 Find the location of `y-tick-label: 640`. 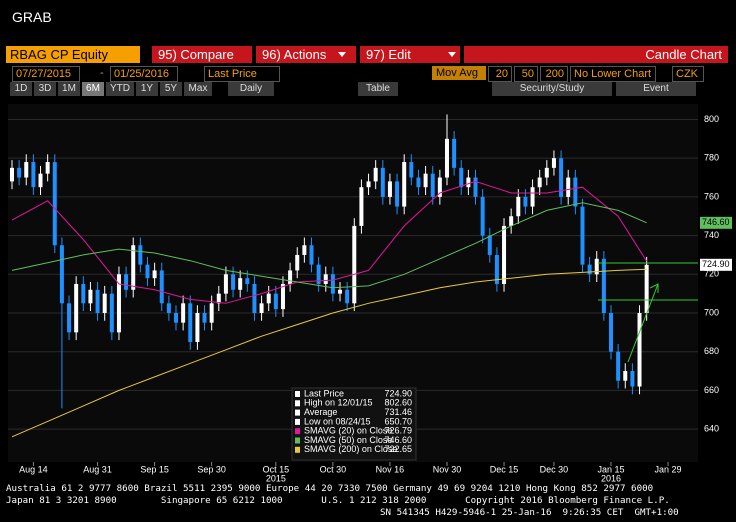

y-tick-label: 640 is located at coordinates (711, 428).